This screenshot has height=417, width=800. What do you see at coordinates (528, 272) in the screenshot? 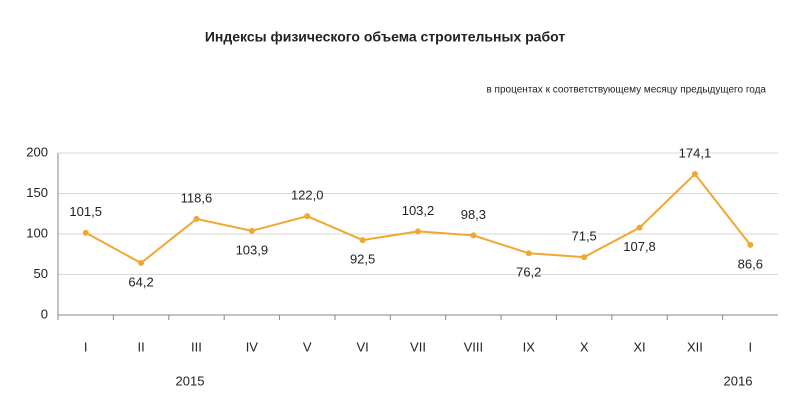
I see `data-label: 76,2` at bounding box center [528, 272].